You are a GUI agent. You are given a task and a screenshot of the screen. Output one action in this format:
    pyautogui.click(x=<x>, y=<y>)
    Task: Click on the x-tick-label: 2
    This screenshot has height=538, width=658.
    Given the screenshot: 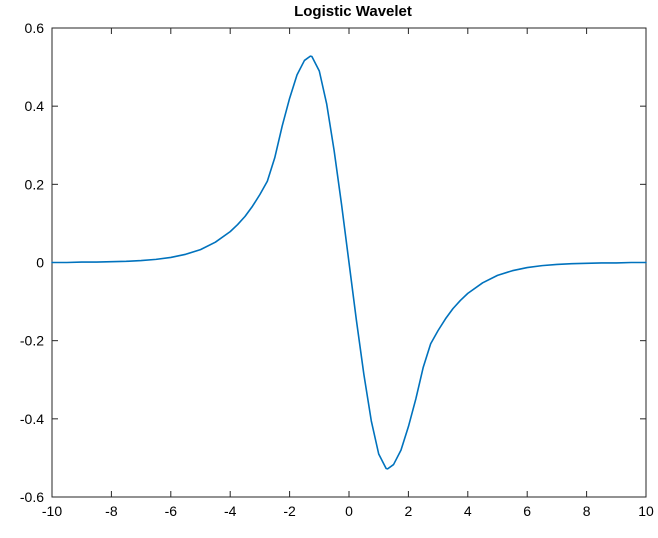 What is the action you would take?
    pyautogui.click(x=409, y=511)
    